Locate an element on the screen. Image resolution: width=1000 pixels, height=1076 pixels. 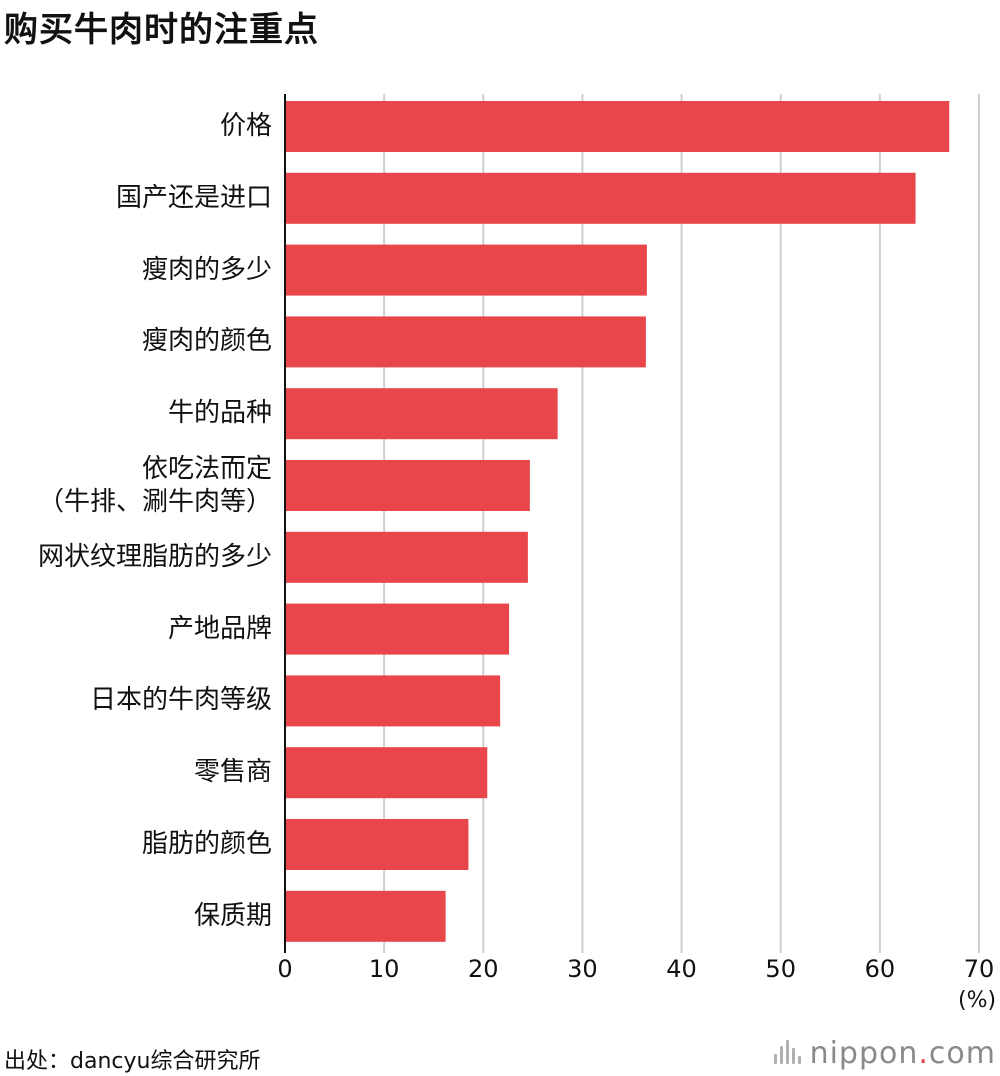
x-tick-label: 70 is located at coordinates (979, 969).